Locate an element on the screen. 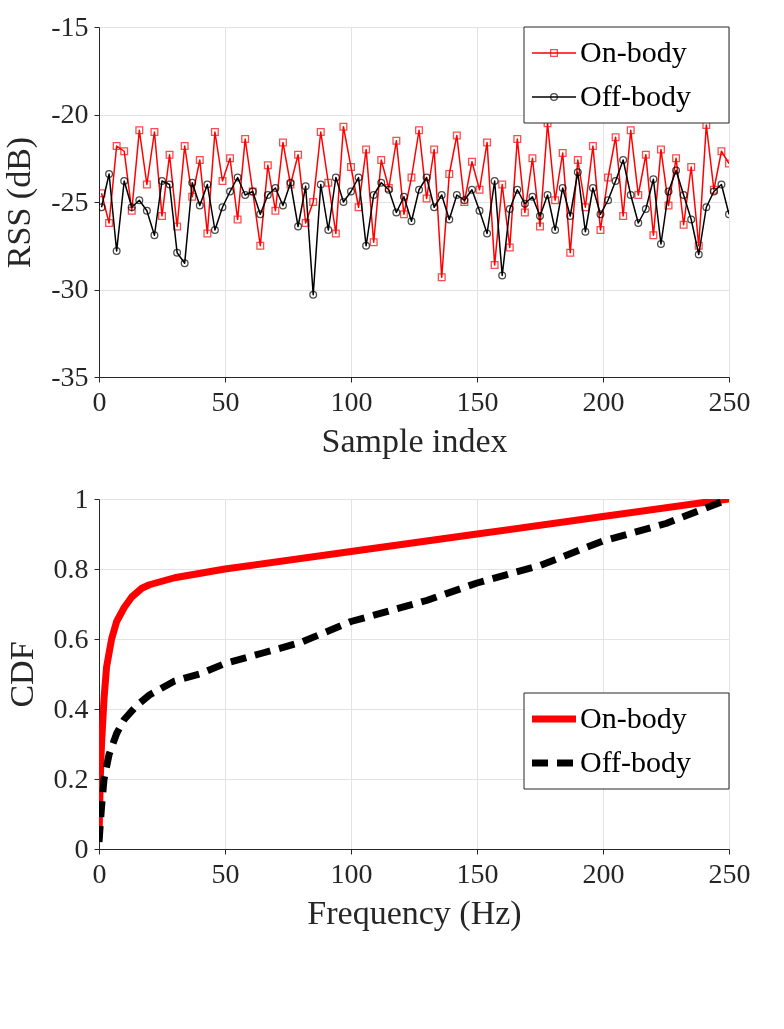  y-axis-title: CDF is located at coordinates (21, 674).